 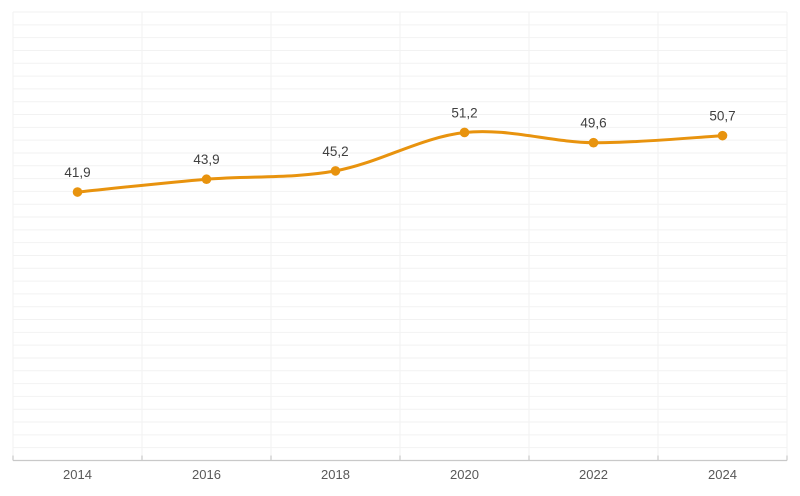 What do you see at coordinates (400, 162) in the screenshot?
I see `series-line` at bounding box center [400, 162].